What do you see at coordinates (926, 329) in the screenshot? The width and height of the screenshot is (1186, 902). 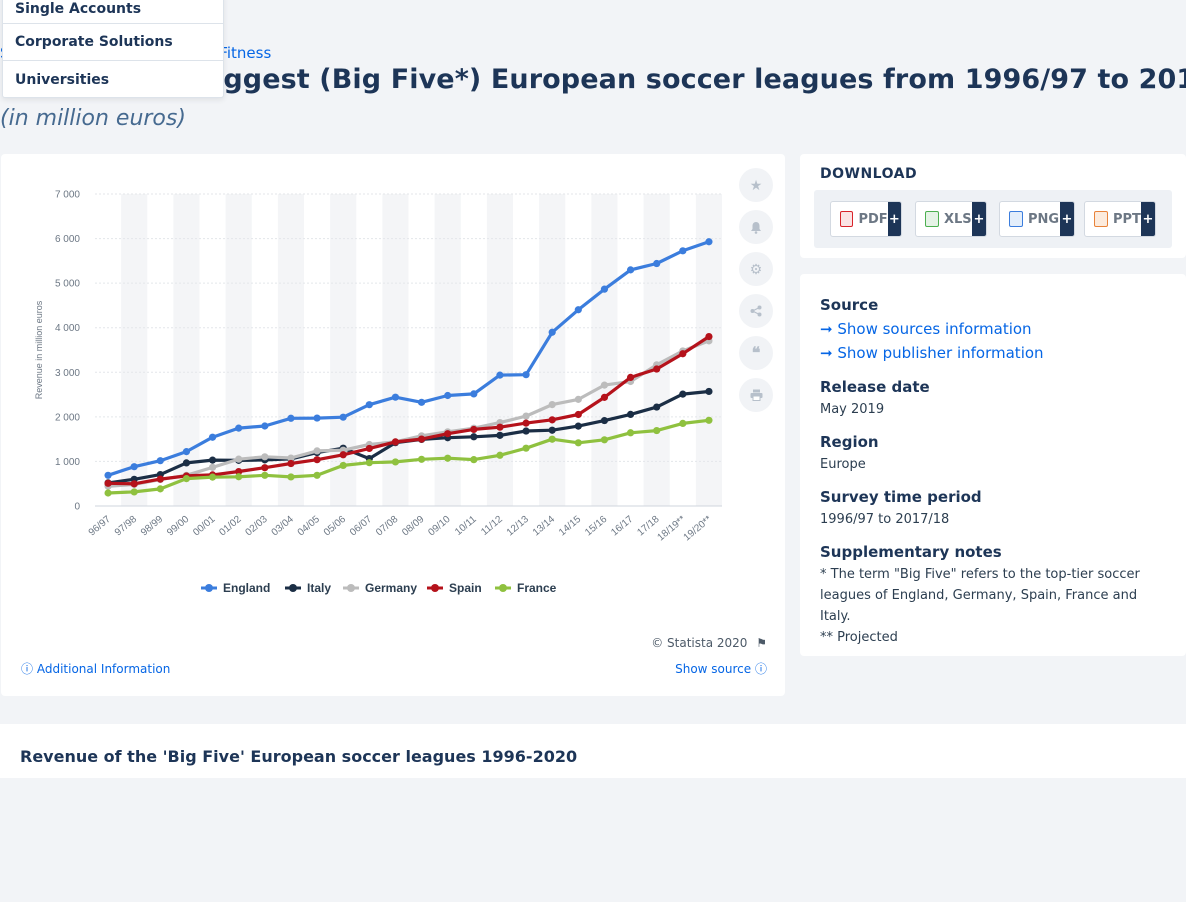 I see `show-sources-link: ➞ Show sources information` at bounding box center [926, 329].